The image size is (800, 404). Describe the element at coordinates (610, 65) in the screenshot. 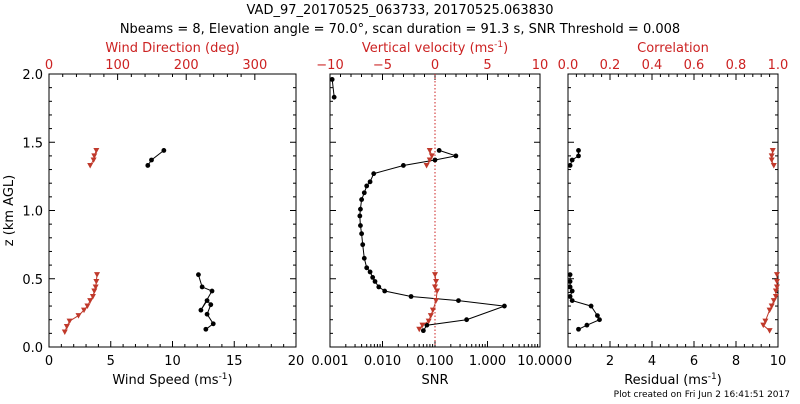

I see `top-tick-label: 0.2` at that location.